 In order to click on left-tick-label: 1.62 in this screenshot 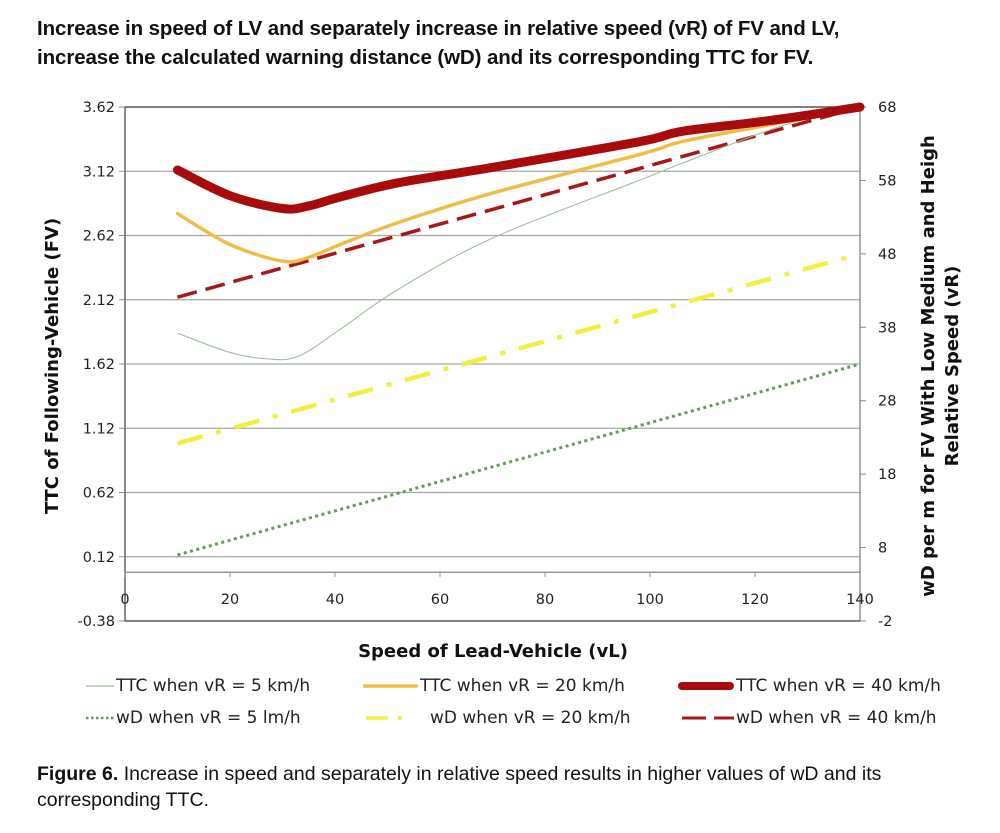, I will do `click(99, 365)`.